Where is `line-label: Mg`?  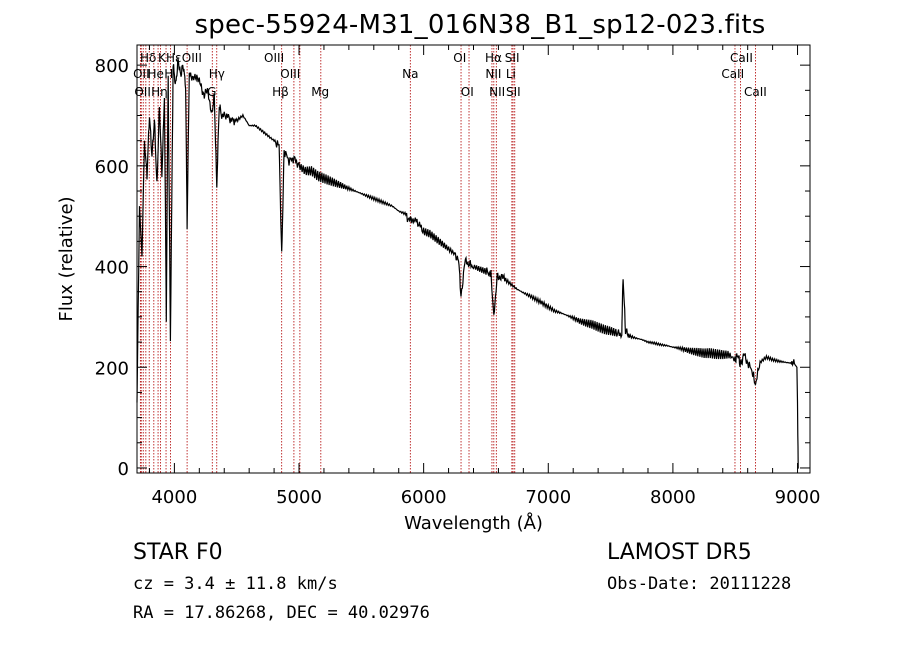
line-label: Mg is located at coordinates (320, 92).